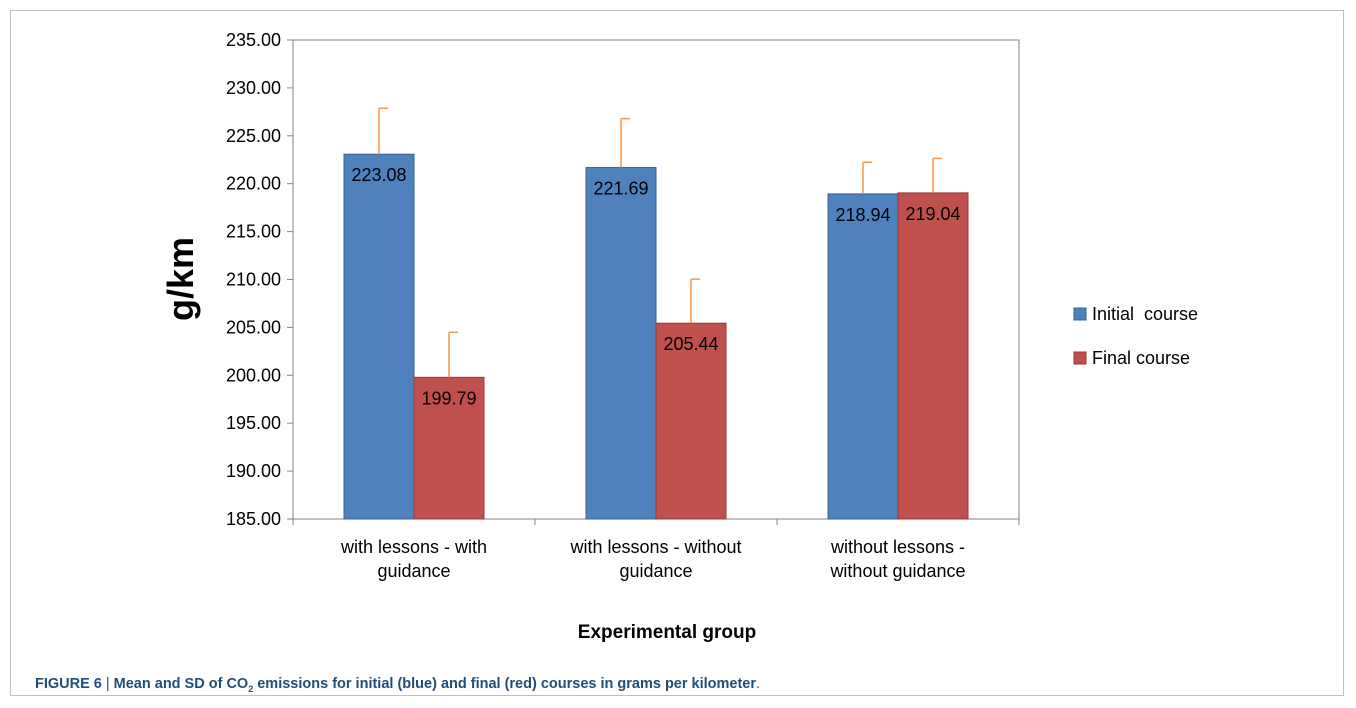  Describe the element at coordinates (378, 175) in the screenshot. I see `data-label: 223.08` at that location.